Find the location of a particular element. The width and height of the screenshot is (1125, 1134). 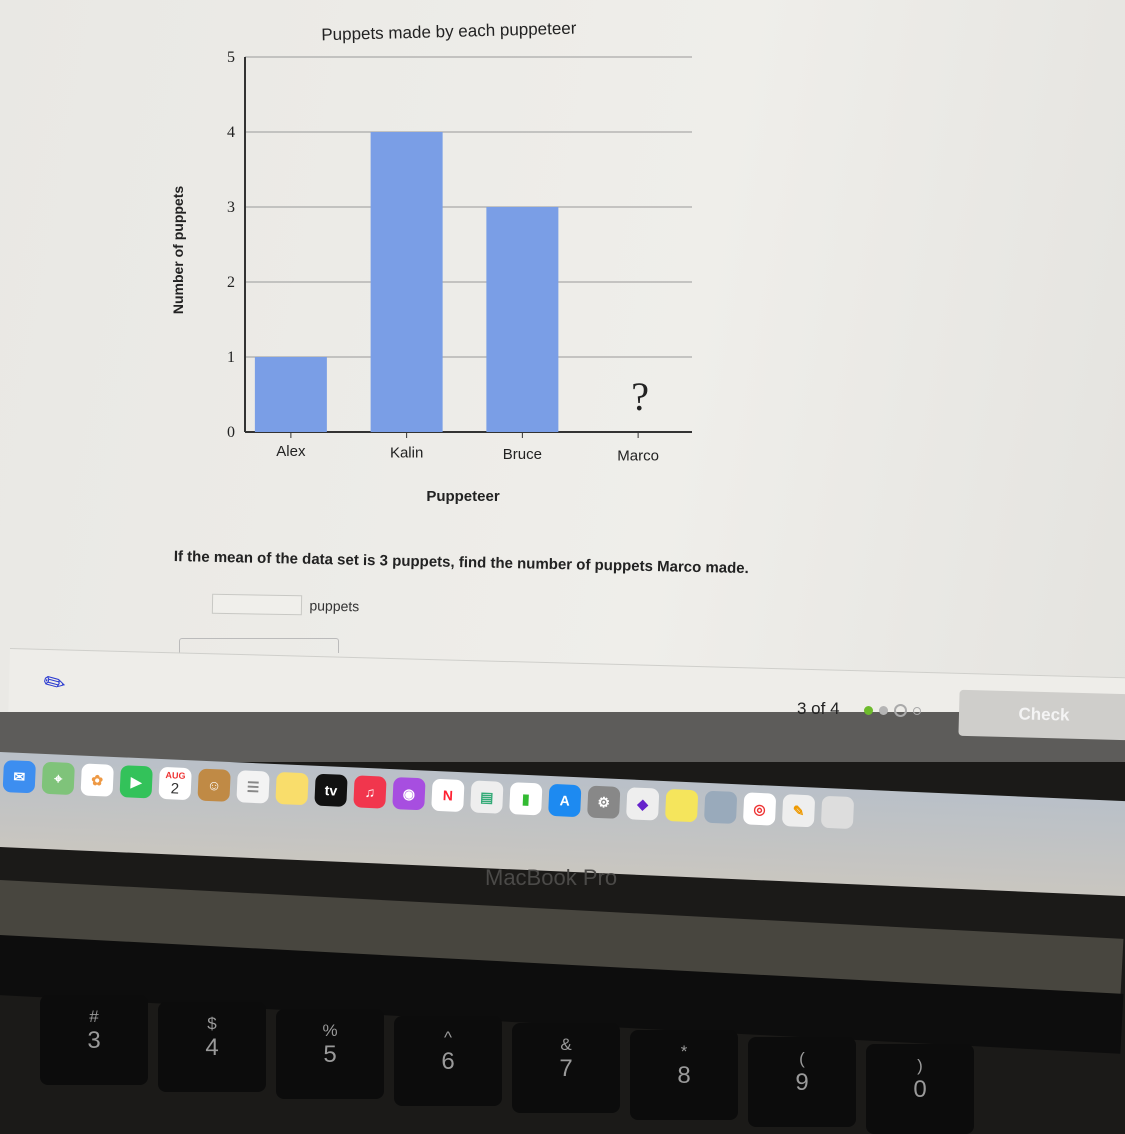

key-9: (9 is located at coordinates (802, 1082).